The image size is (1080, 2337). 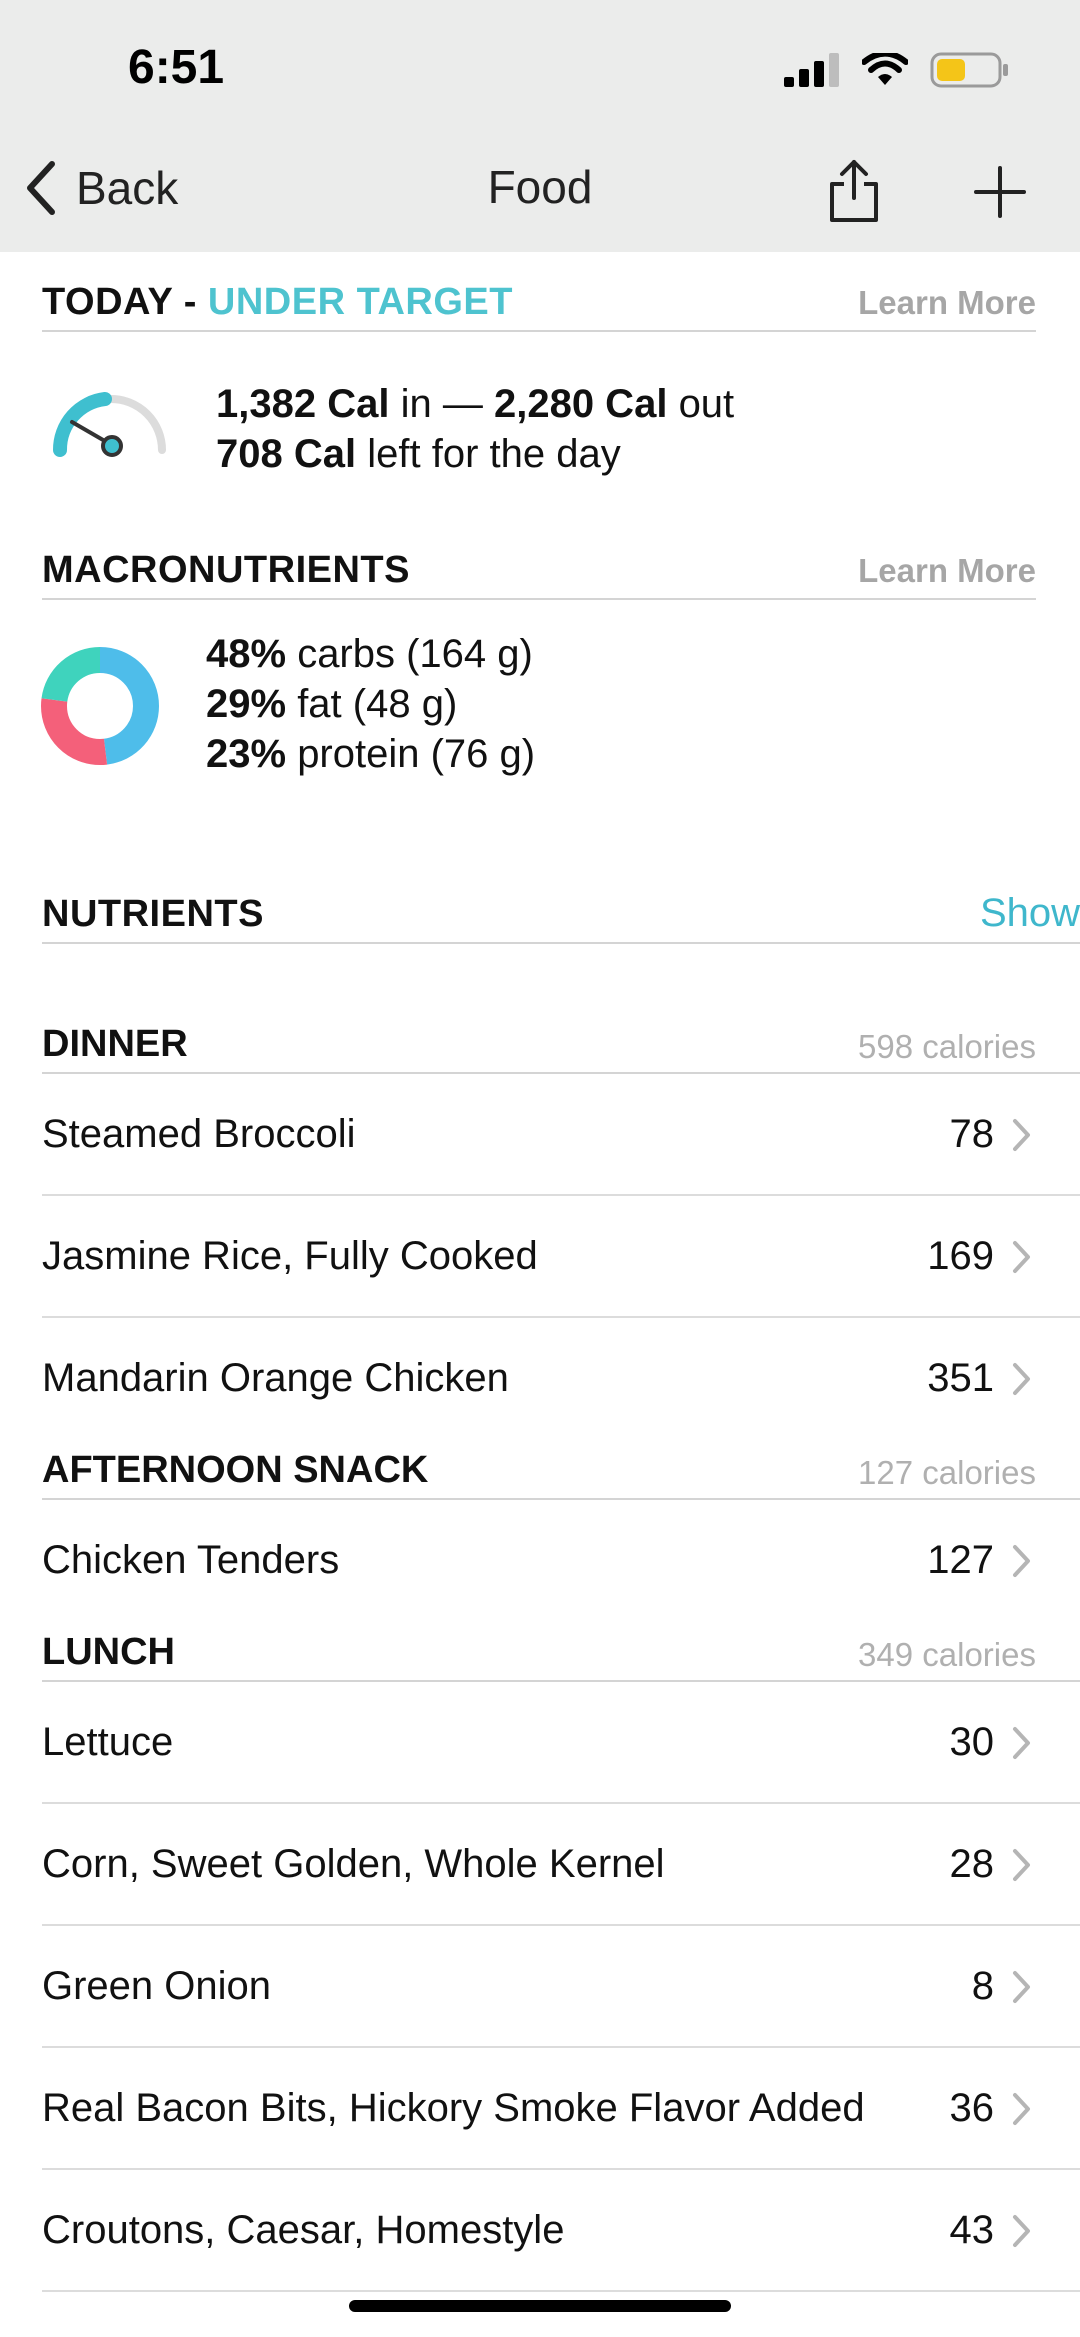 I want to click on meal-header-dinner: DINNER 598 calories, so click(x=561, y=1043).